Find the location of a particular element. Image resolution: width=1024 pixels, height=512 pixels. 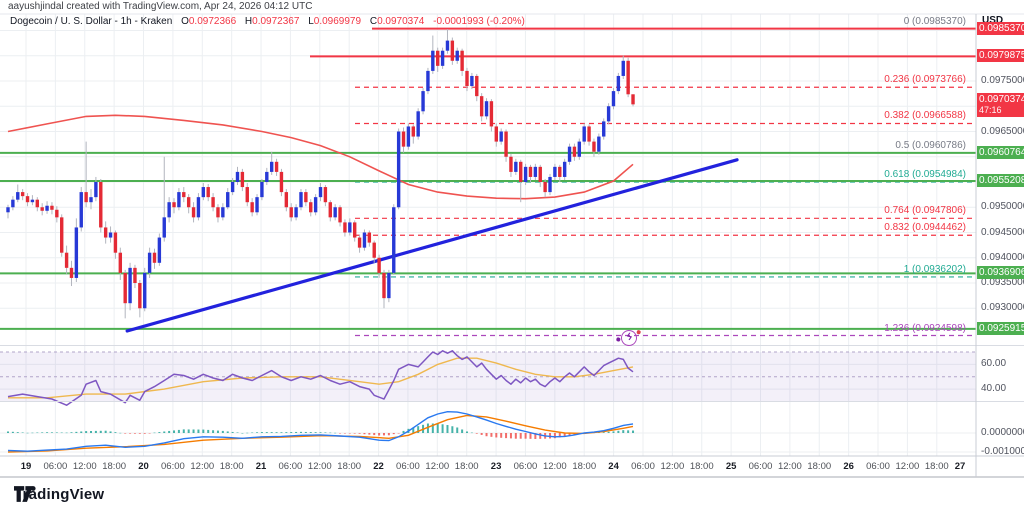

price-tick: 0.0930000 is located at coordinates (1002, 308).